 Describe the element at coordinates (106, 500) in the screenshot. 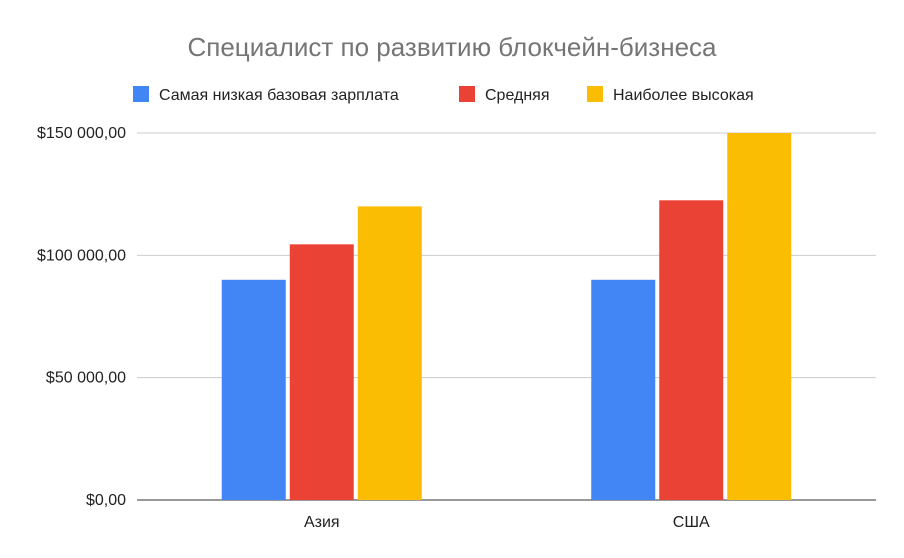

I see `y-tick-label-0: $0,00` at that location.